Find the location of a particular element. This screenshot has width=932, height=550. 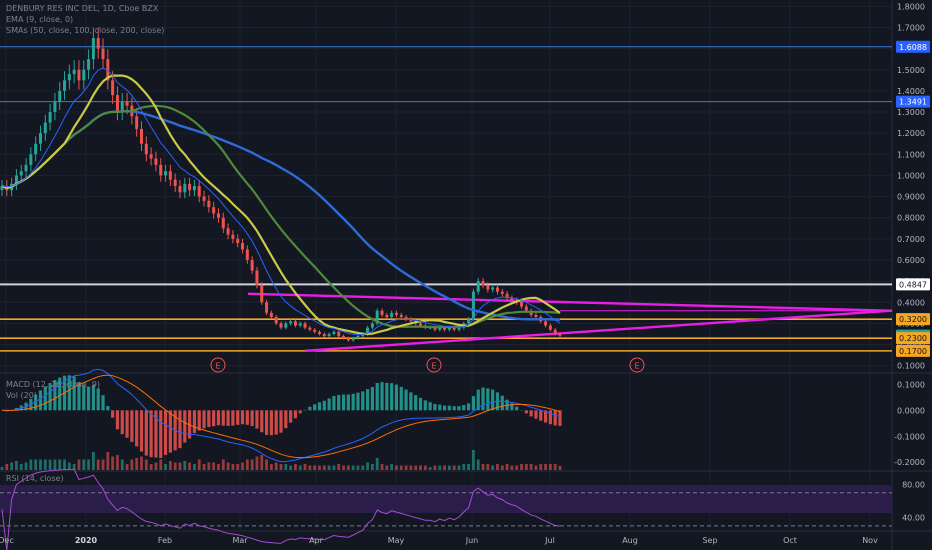

rsi-legend: RSI (14, close) is located at coordinates (35, 478).